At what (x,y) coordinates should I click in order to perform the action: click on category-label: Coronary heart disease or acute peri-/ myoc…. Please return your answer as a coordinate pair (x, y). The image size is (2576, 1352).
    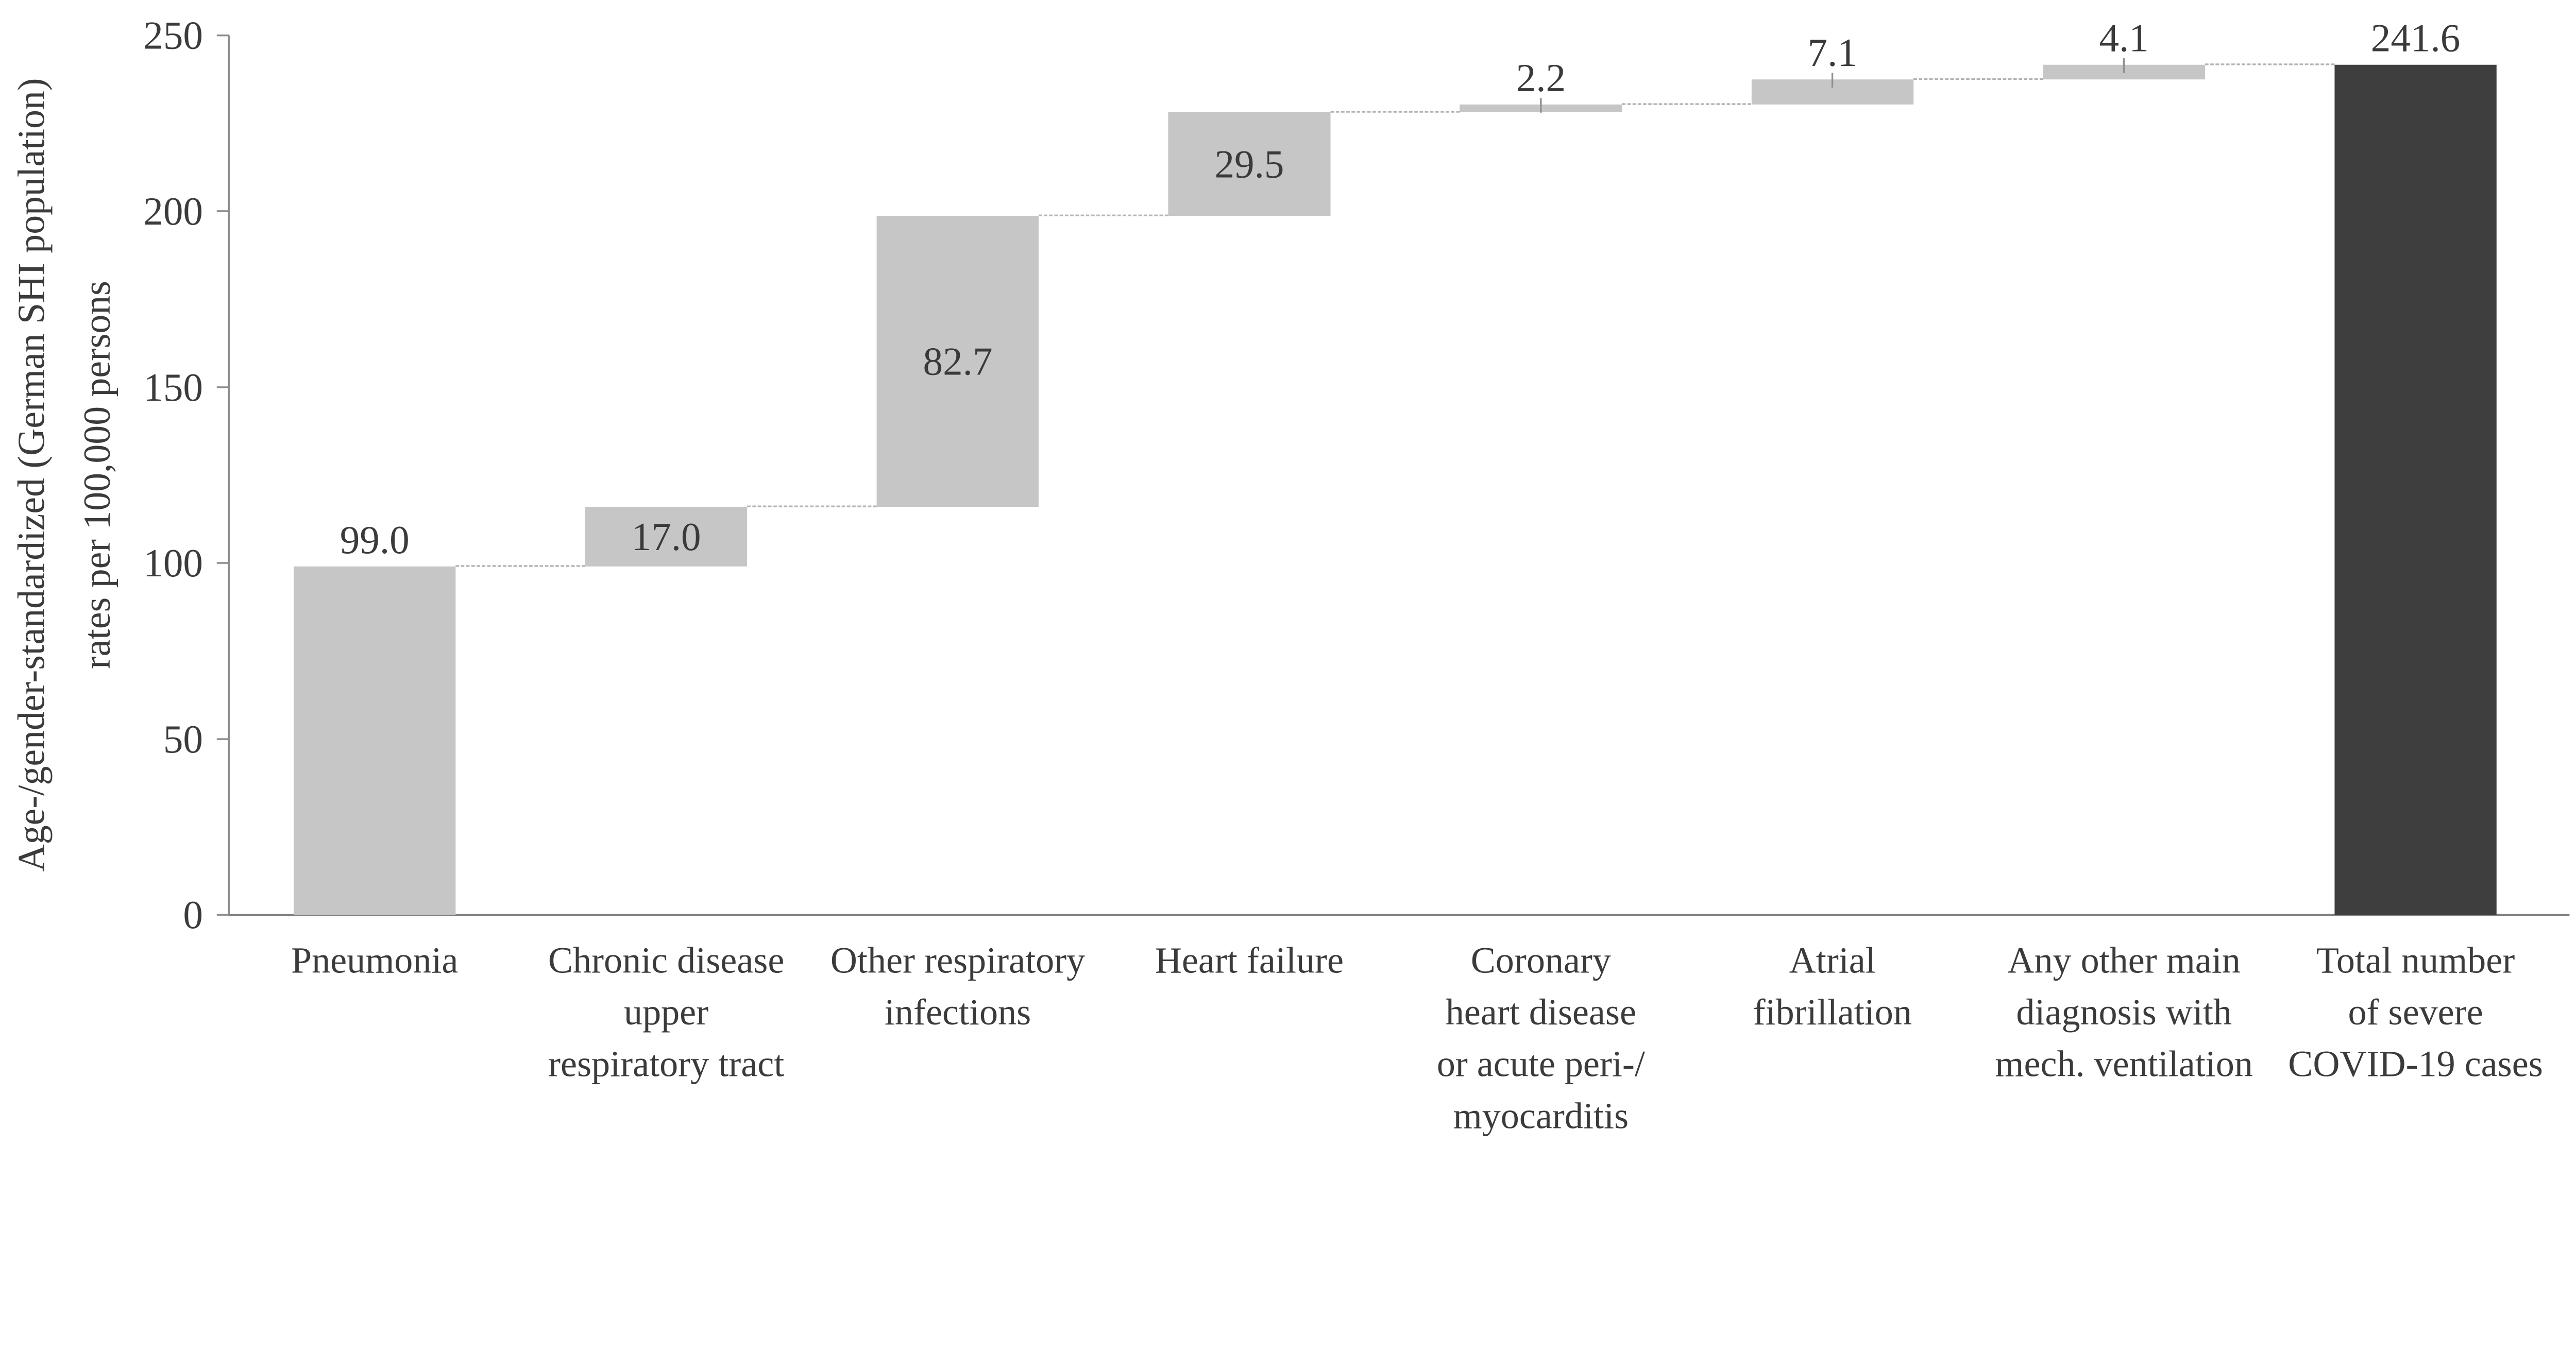
    Looking at the image, I should click on (1541, 1037).